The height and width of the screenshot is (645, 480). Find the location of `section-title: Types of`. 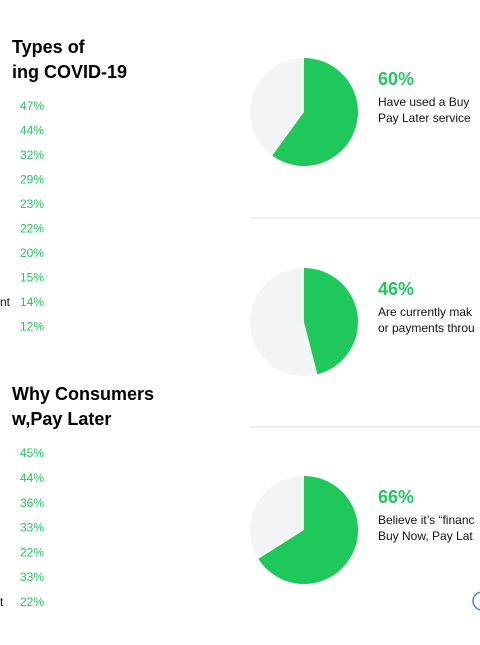

section-title: Types of is located at coordinates (49, 47).